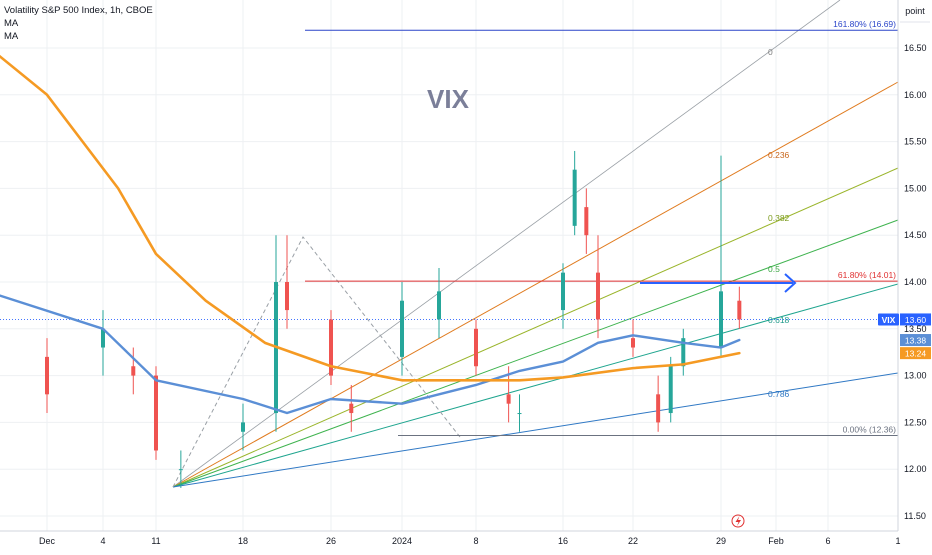 The height and width of the screenshot is (555, 932). I want to click on time-tick-label: 2024, so click(402, 541).